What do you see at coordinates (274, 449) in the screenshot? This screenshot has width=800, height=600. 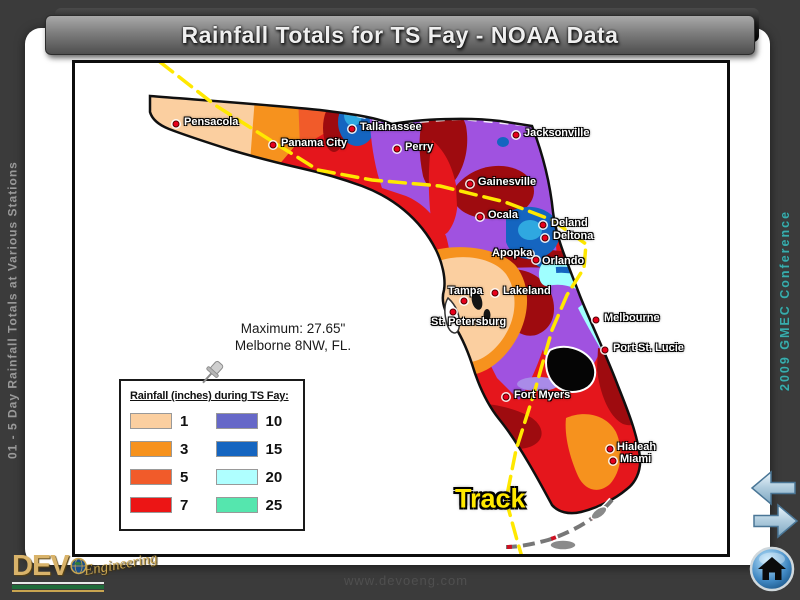 I see `legend-value: 15` at bounding box center [274, 449].